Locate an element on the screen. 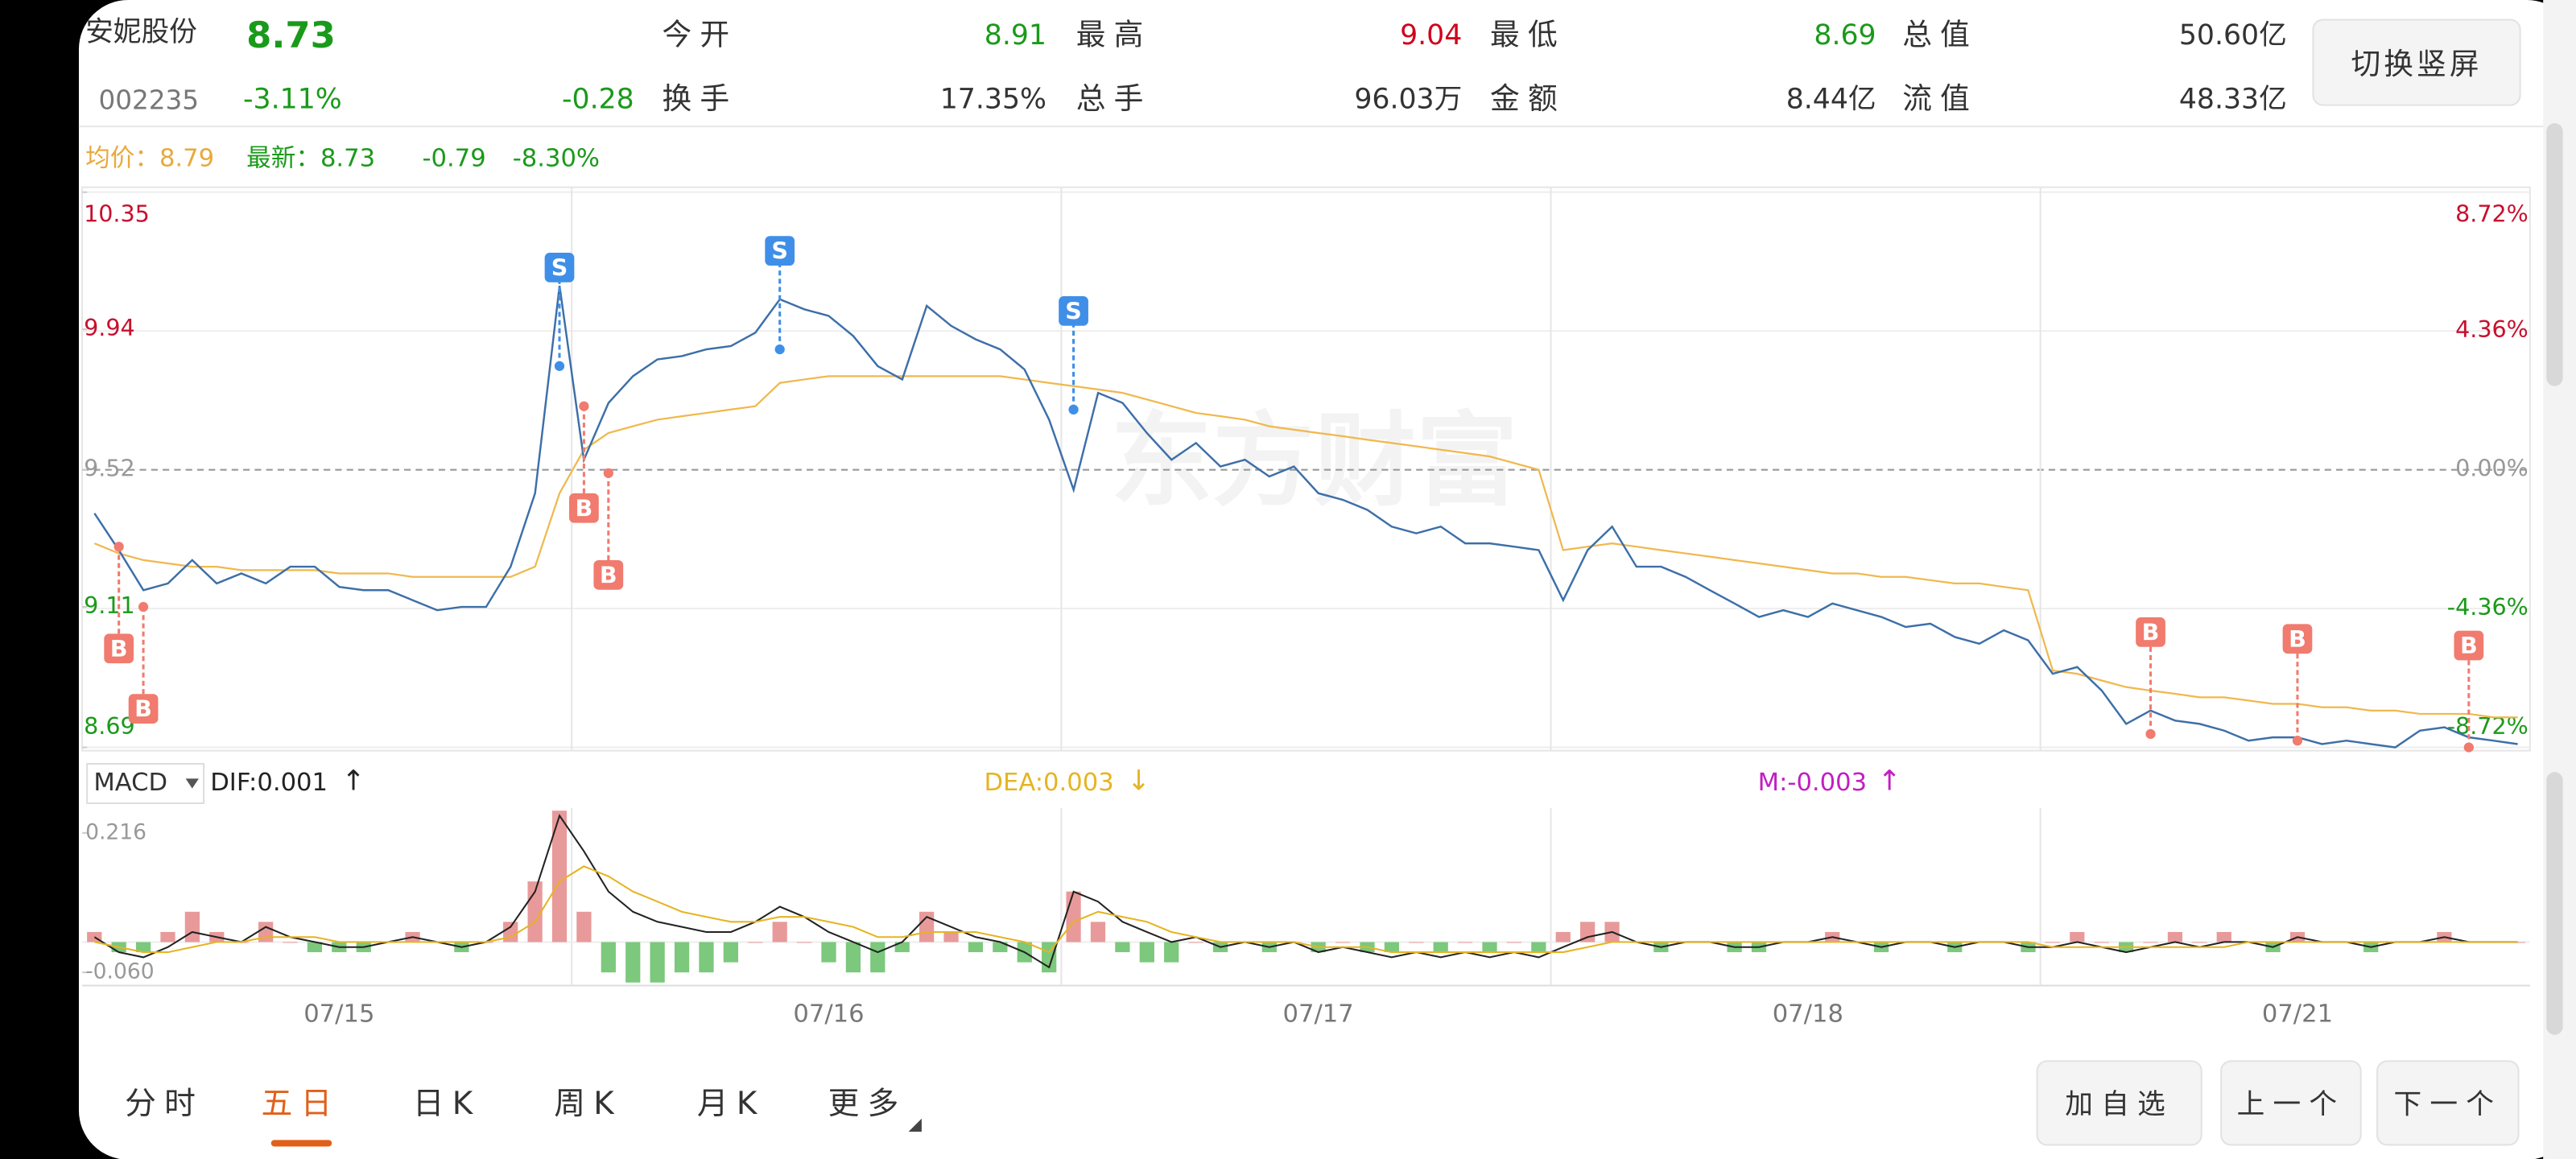 The height and width of the screenshot is (1159, 2576). dropdown-caret is located at coordinates (192, 783).